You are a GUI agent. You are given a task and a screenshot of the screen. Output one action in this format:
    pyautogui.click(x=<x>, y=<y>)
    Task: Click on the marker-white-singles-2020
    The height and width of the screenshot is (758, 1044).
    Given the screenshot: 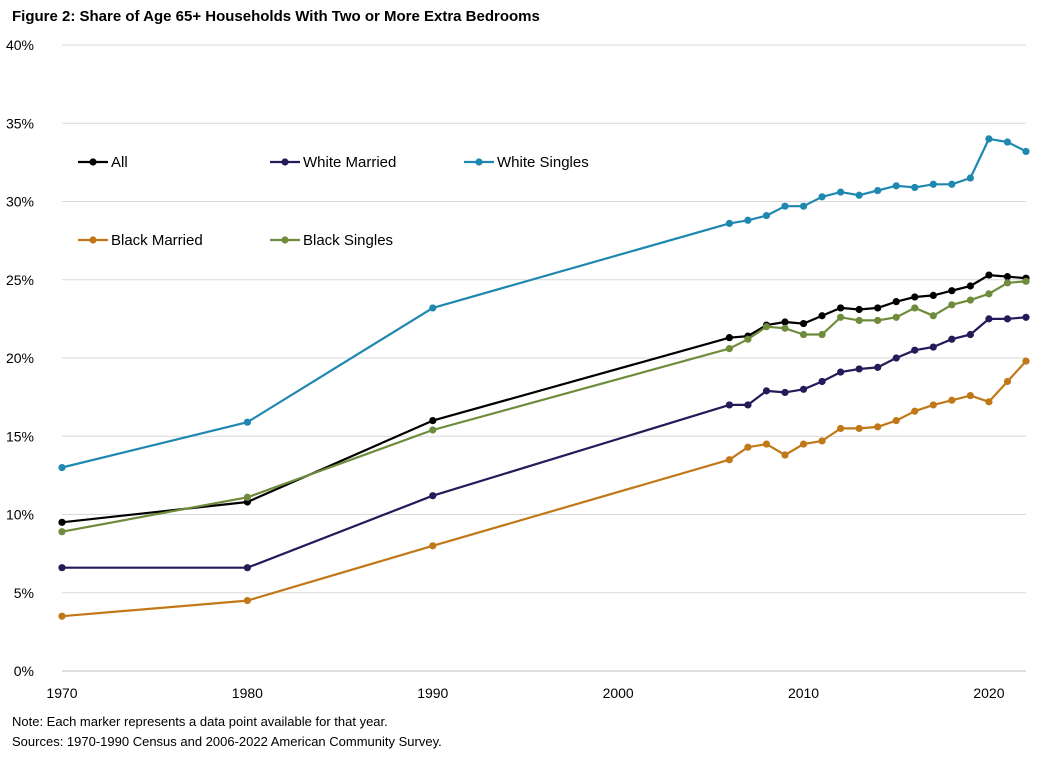 What is the action you would take?
    pyautogui.click(x=989, y=139)
    